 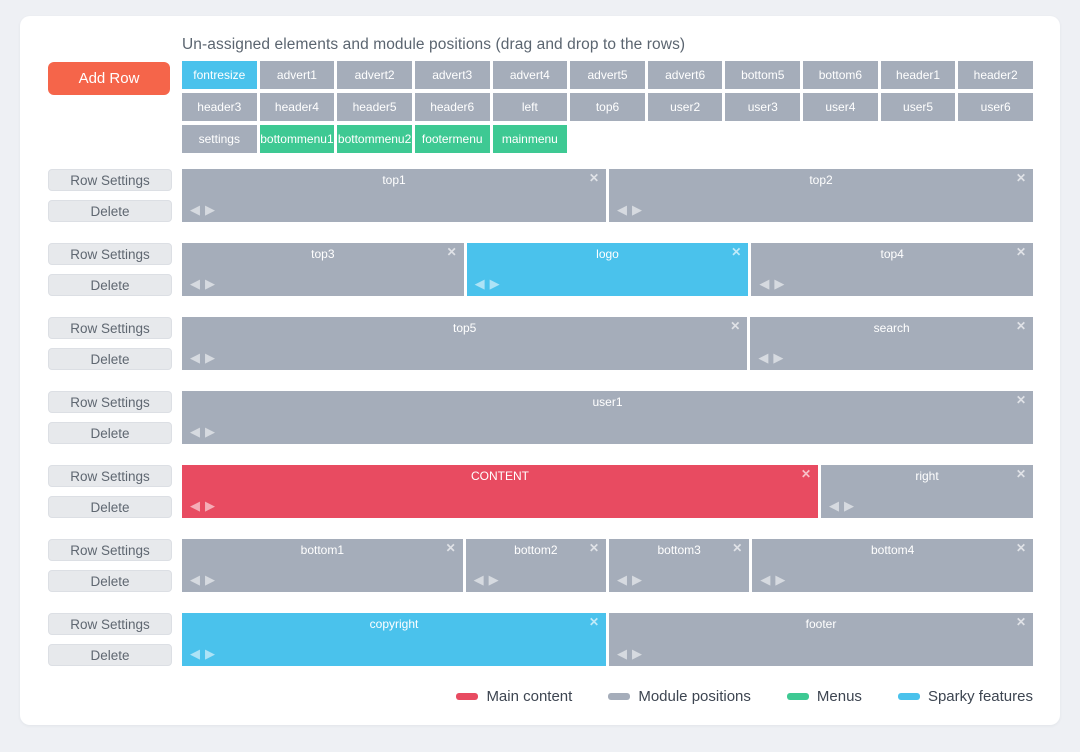 What do you see at coordinates (109, 78) in the screenshot?
I see `add-row-button: Add Row` at bounding box center [109, 78].